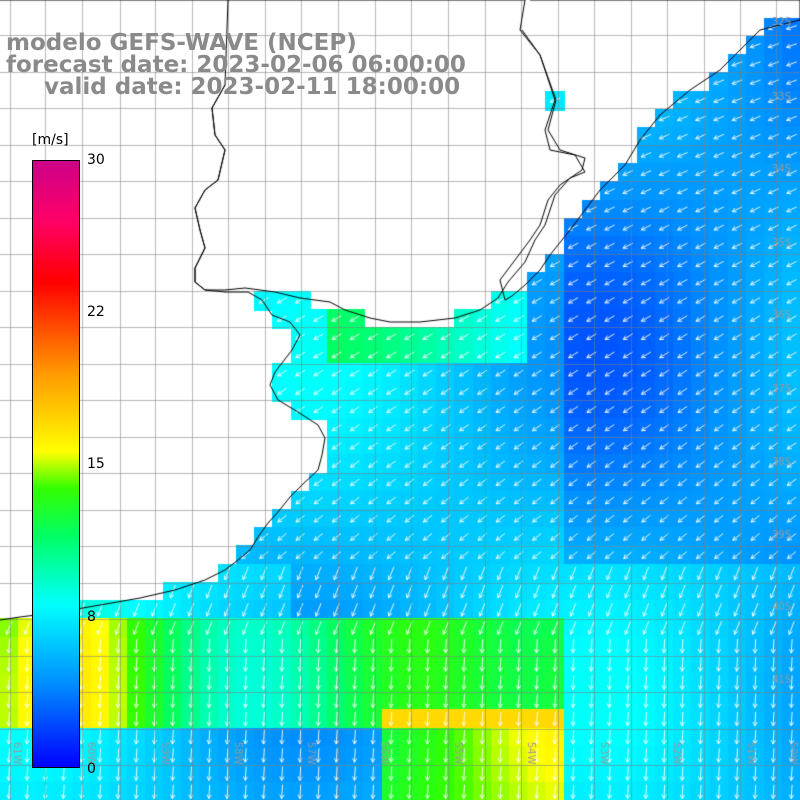 Image resolution: width=800 pixels, height=800 pixels. Describe the element at coordinates (96, 464) in the screenshot. I see `colorbar-tick-15: 15` at that location.